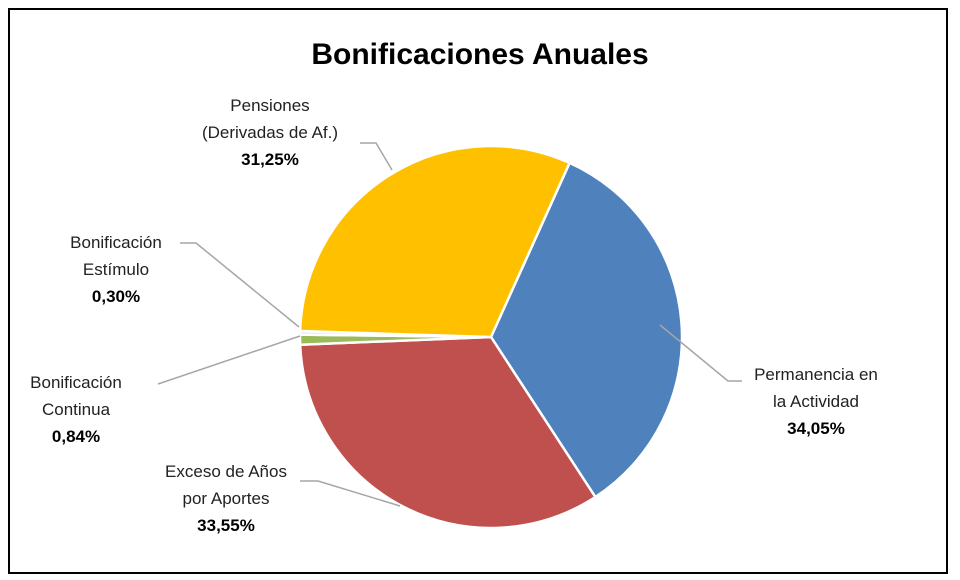 The width and height of the screenshot is (960, 580). I want to click on category-label: Bonificación Continua, so click(76, 396).